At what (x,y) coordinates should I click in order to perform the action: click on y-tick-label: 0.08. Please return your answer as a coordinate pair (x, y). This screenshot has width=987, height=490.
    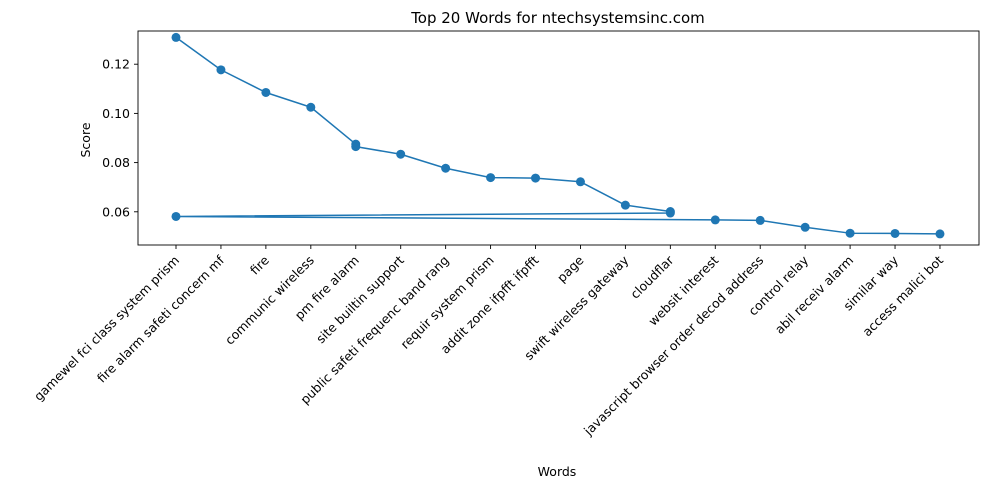
    Looking at the image, I should click on (116, 162).